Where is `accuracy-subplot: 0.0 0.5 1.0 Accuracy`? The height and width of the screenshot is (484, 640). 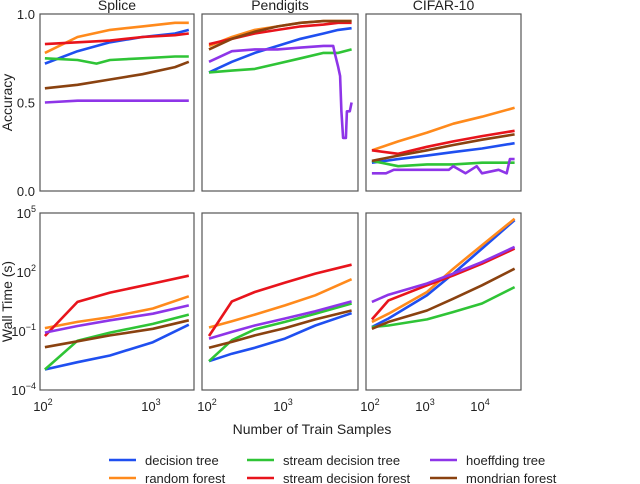
accuracy-subplot: 0.0 0.5 1.0 Accuracy is located at coordinates (97, 103).